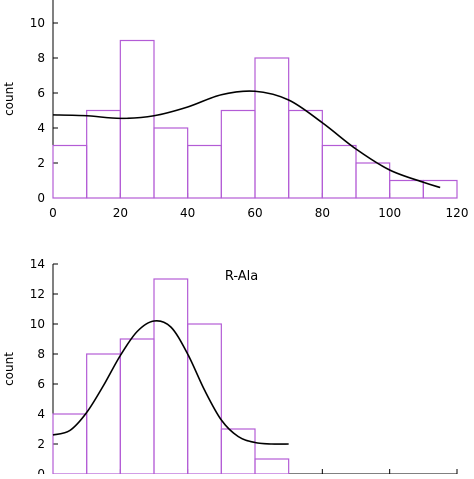  What do you see at coordinates (187, 213) in the screenshot?
I see `x-tick-label: 40` at bounding box center [187, 213].